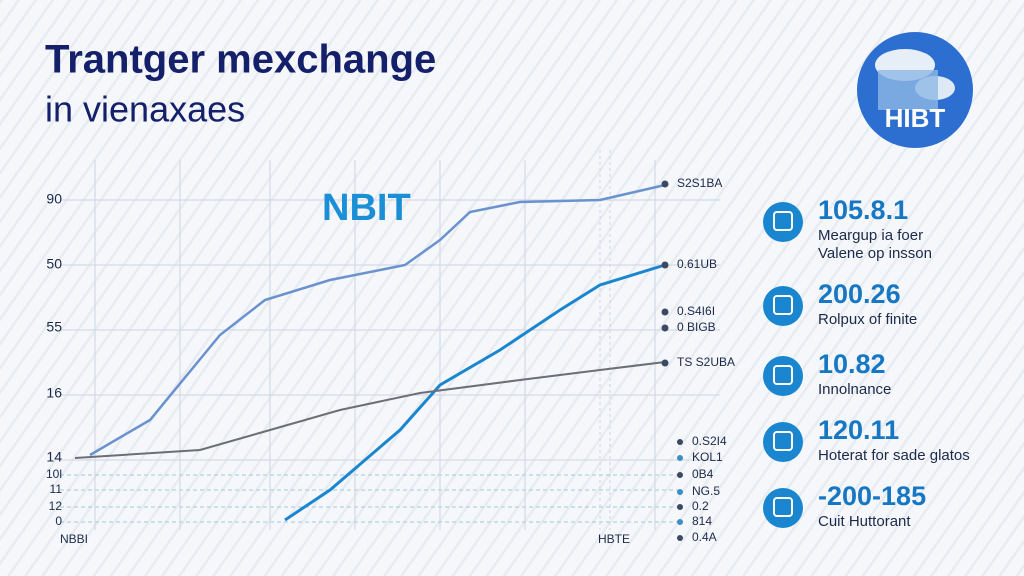  I want to click on title: in vienaxaes, so click(145, 109).